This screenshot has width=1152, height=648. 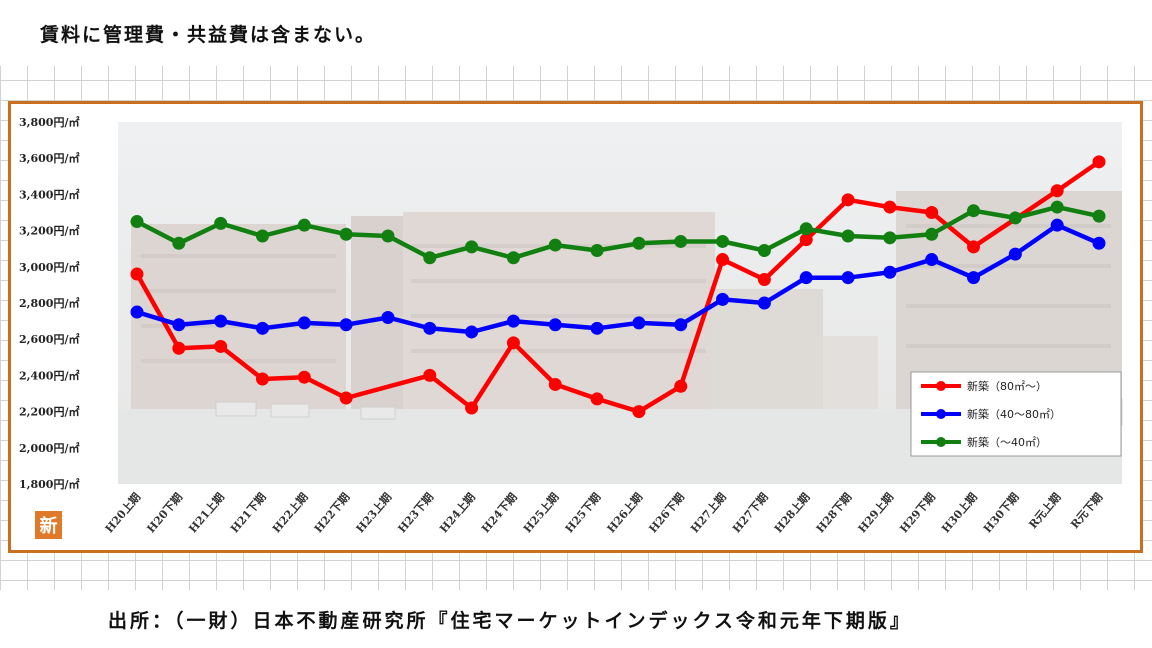 What do you see at coordinates (164, 513) in the screenshot?
I see `x-tick-label: H20下期` at bounding box center [164, 513].